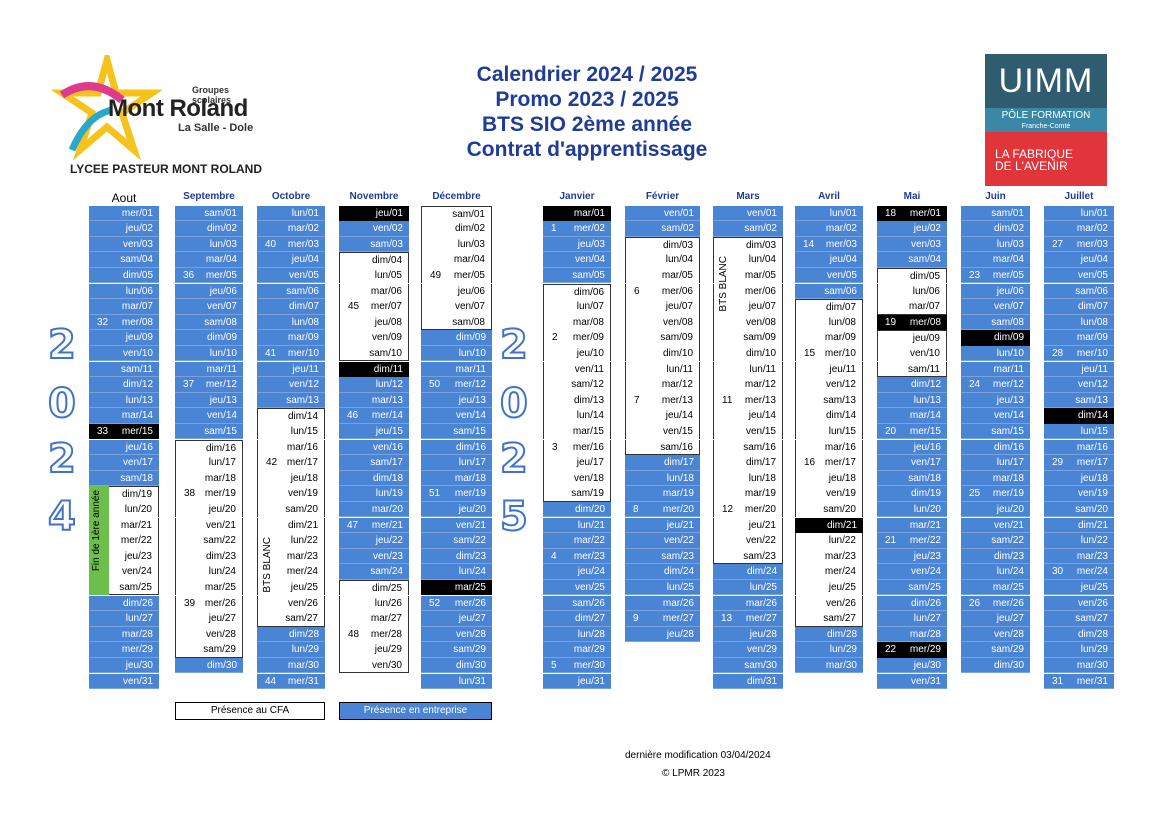 Image resolution: width=1176 pixels, height=834 pixels. Describe the element at coordinates (124, 478) in the screenshot. I see `day-cell: sam/18` at that location.